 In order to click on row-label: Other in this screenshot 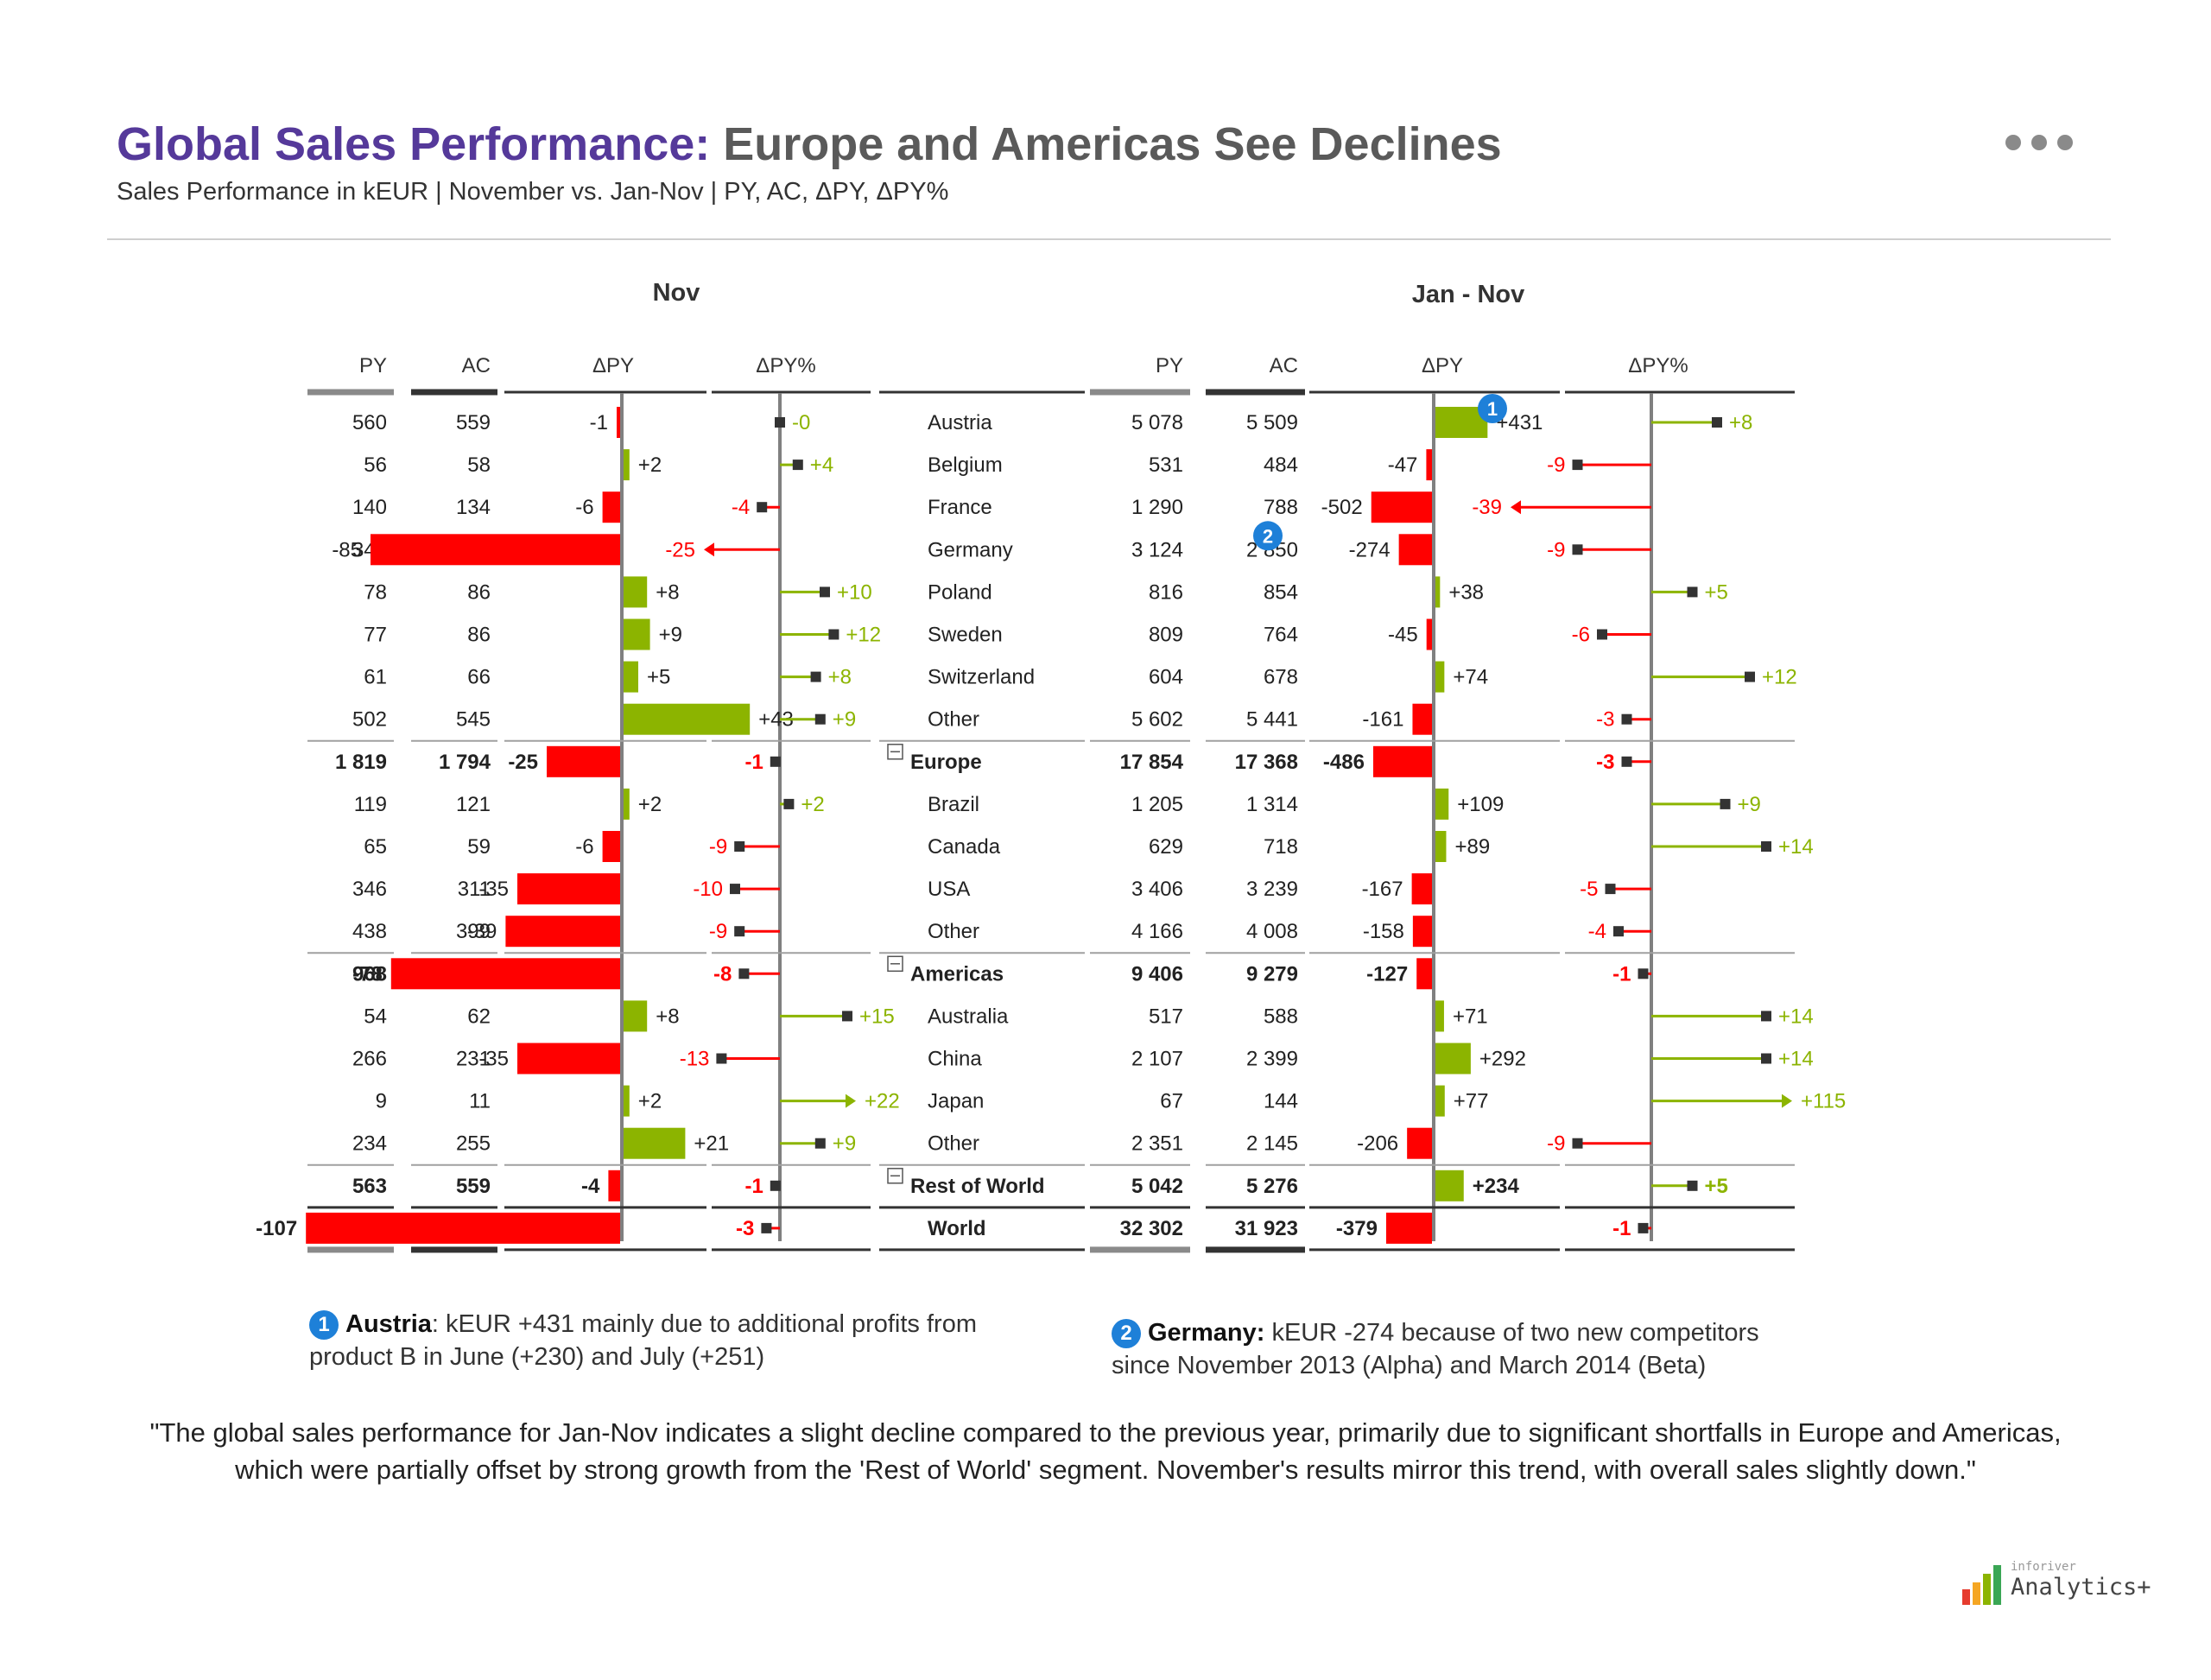, I will do `click(954, 931)`.